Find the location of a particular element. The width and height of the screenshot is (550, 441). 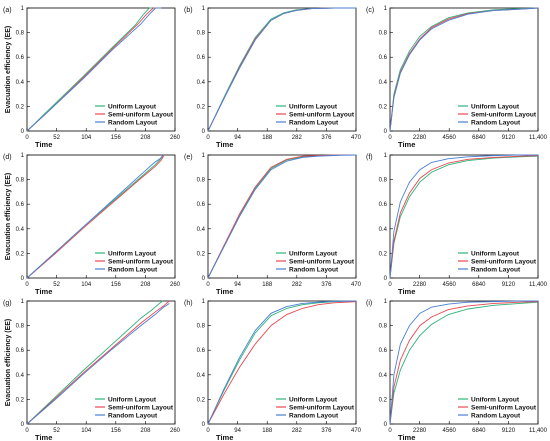

panel-label: (c) is located at coordinates (370, 10).